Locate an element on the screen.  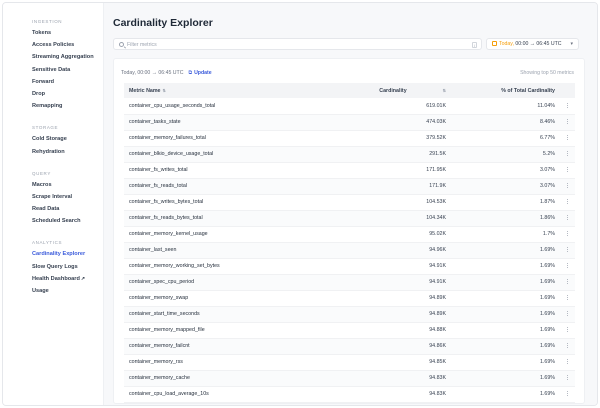
sidebar-item-label: Sensitive Data is located at coordinates (51, 69).